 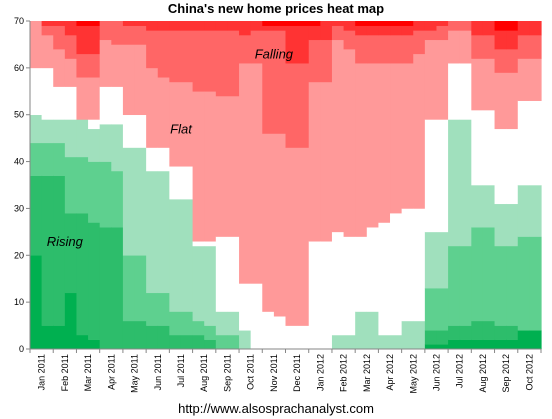 I want to click on x-tick-label: Jul 2012, so click(x=460, y=371).